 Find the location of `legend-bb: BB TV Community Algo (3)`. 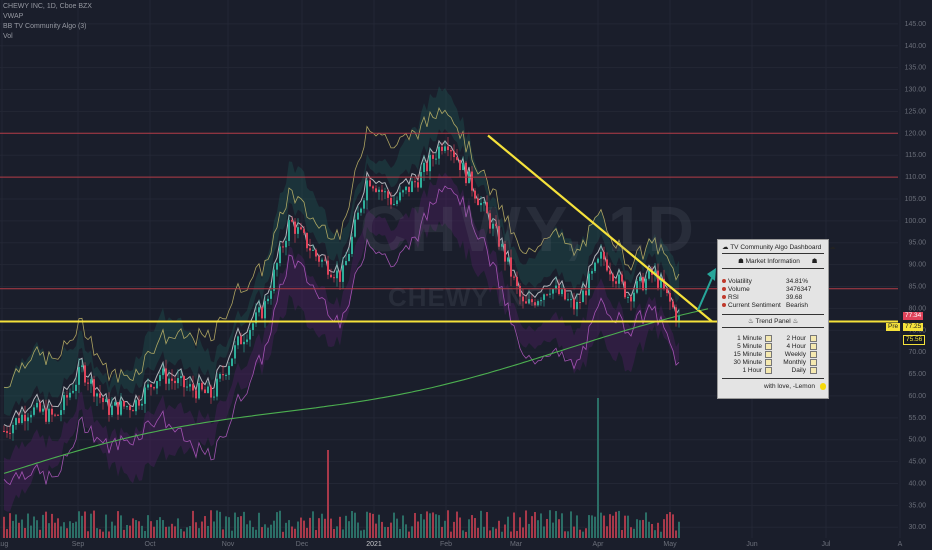

legend-bb: BB TV Community Algo (3) is located at coordinates (45, 26).